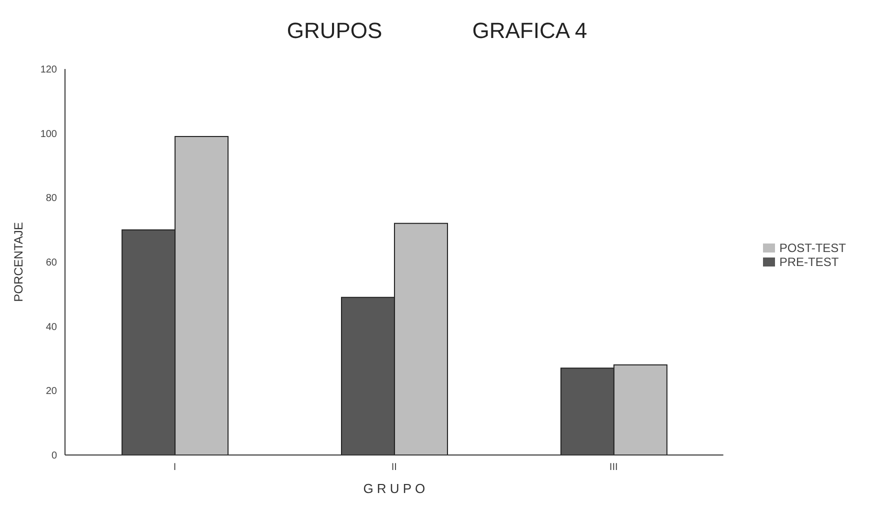  I want to click on y-tick-label: 0, so click(54, 456).